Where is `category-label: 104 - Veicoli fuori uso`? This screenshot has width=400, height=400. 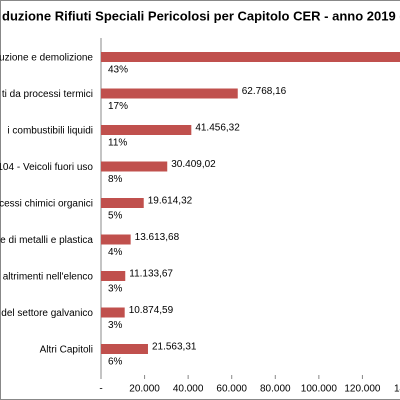 category-label: 104 - Veicoli fuori uso is located at coordinates (46, 167).